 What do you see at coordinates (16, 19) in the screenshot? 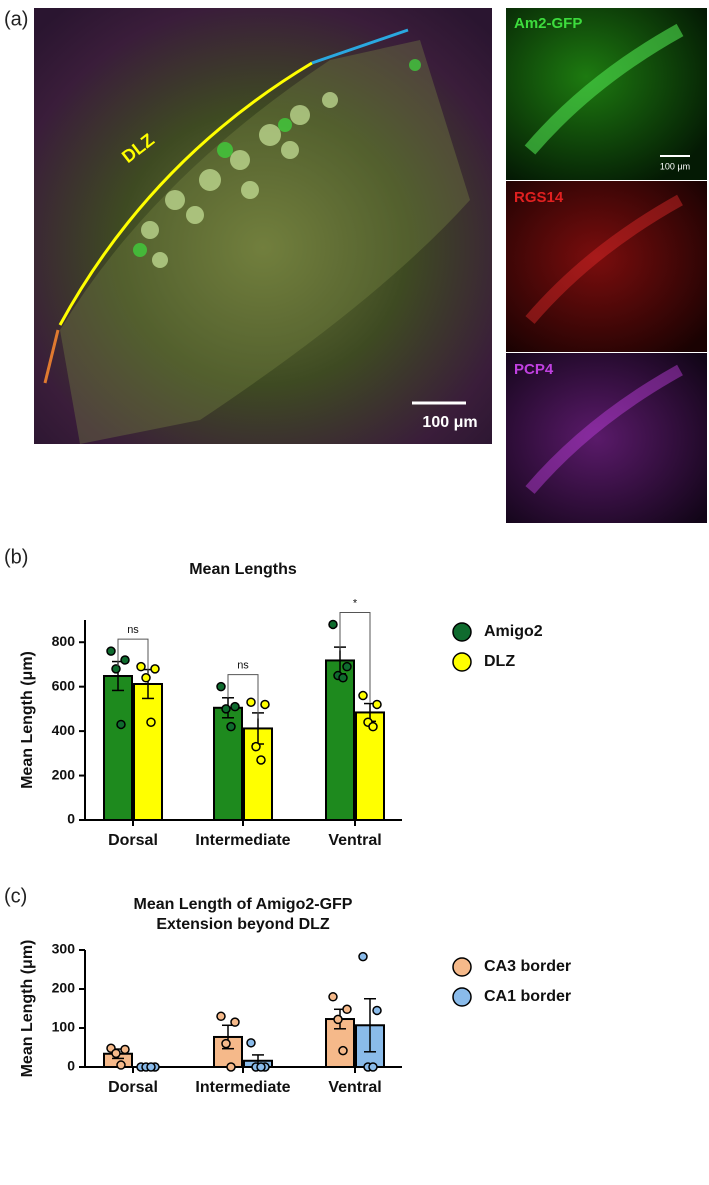
I see `panel-label: (a)` at bounding box center [16, 19].